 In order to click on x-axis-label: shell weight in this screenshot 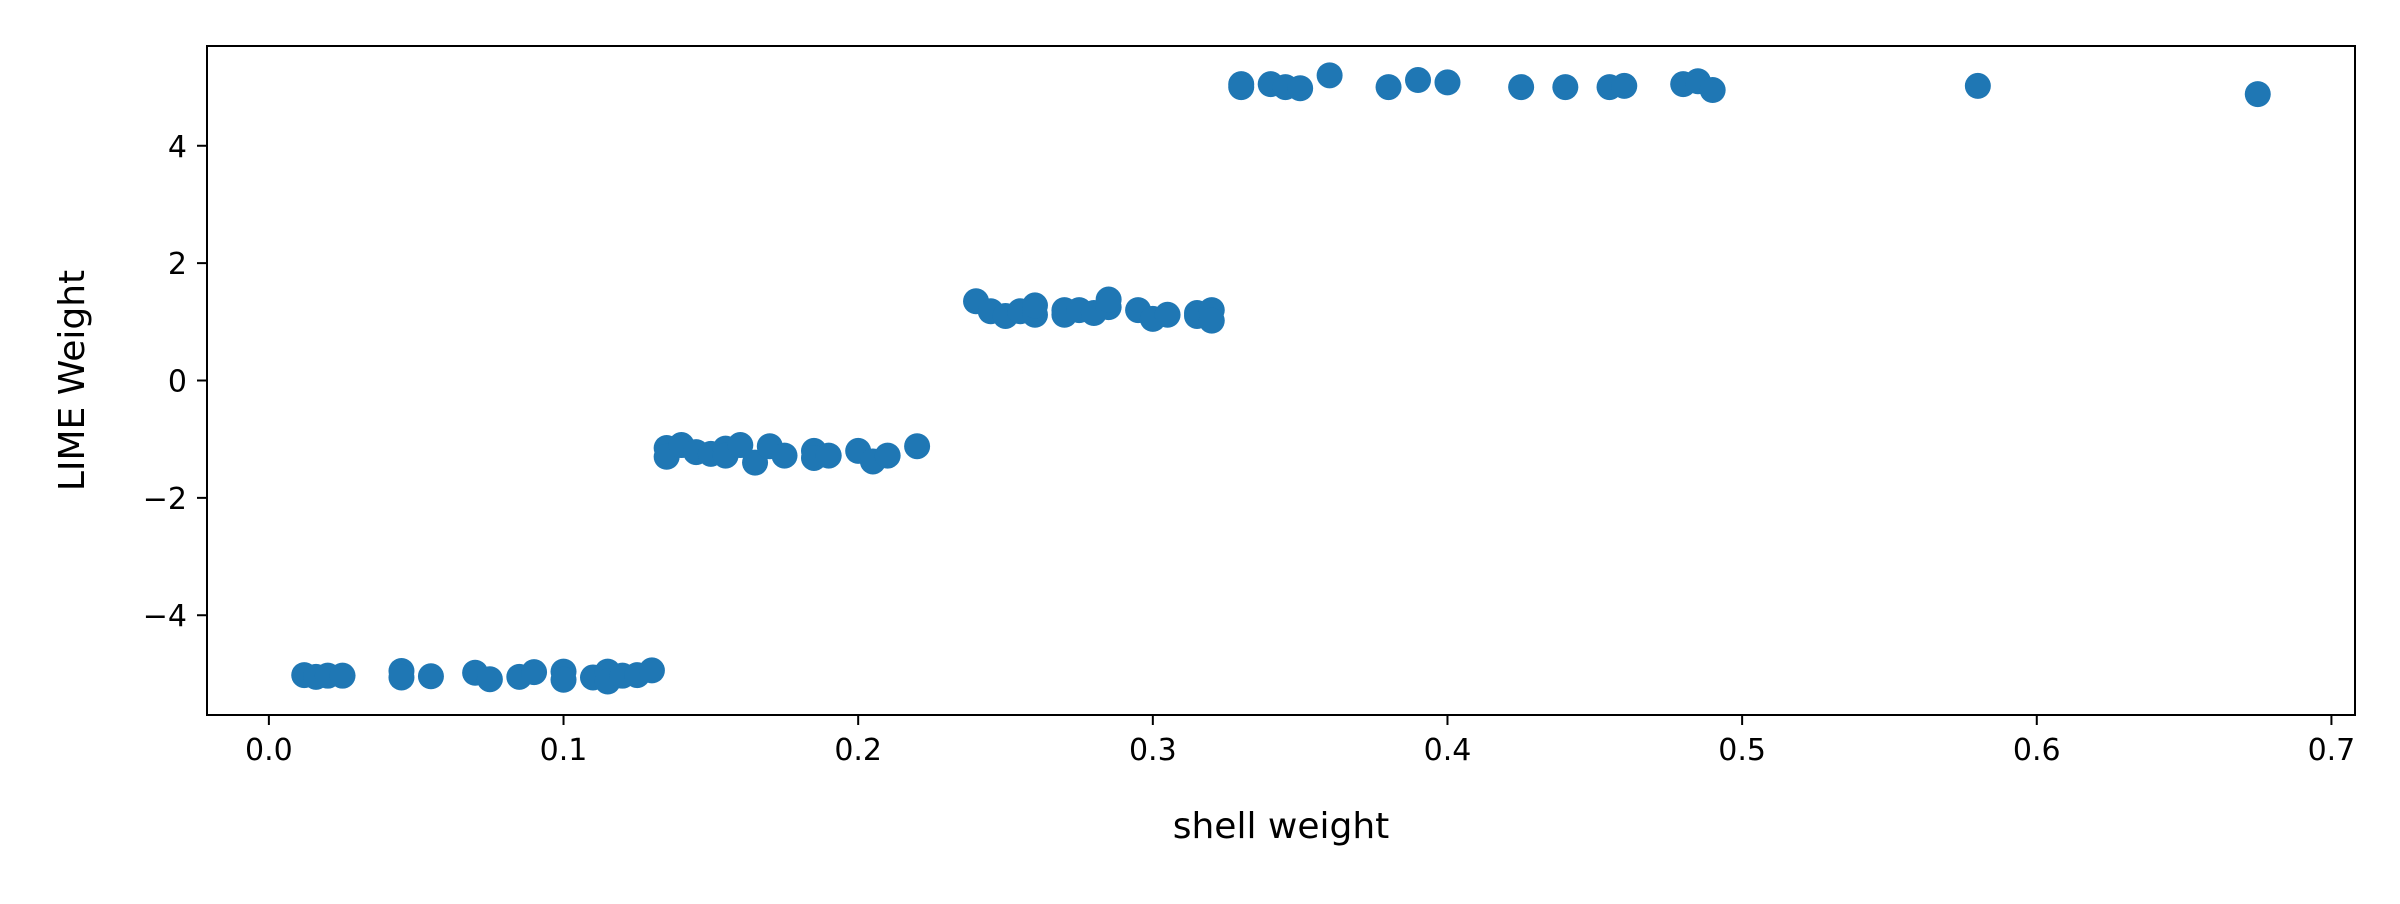, I will do `click(1281, 826)`.